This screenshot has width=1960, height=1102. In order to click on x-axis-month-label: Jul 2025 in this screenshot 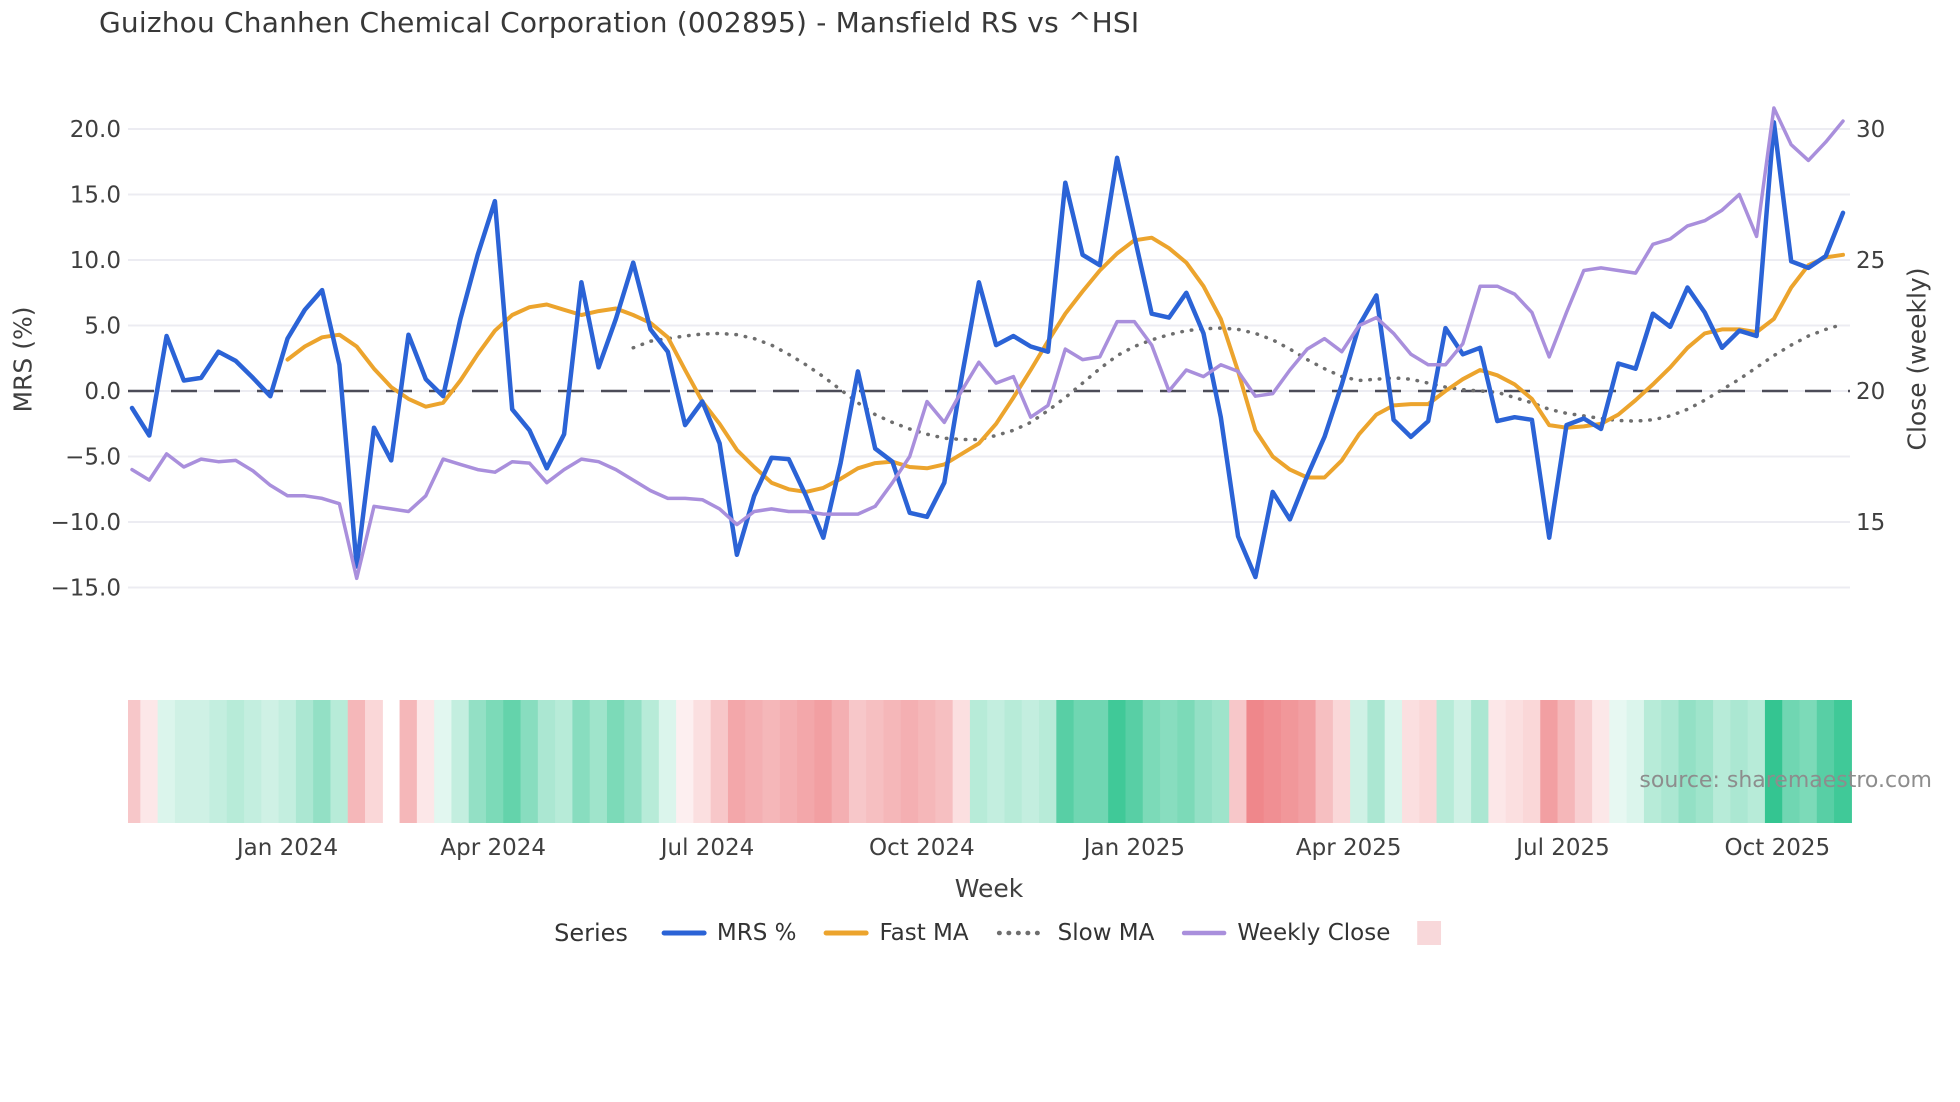, I will do `click(1562, 848)`.